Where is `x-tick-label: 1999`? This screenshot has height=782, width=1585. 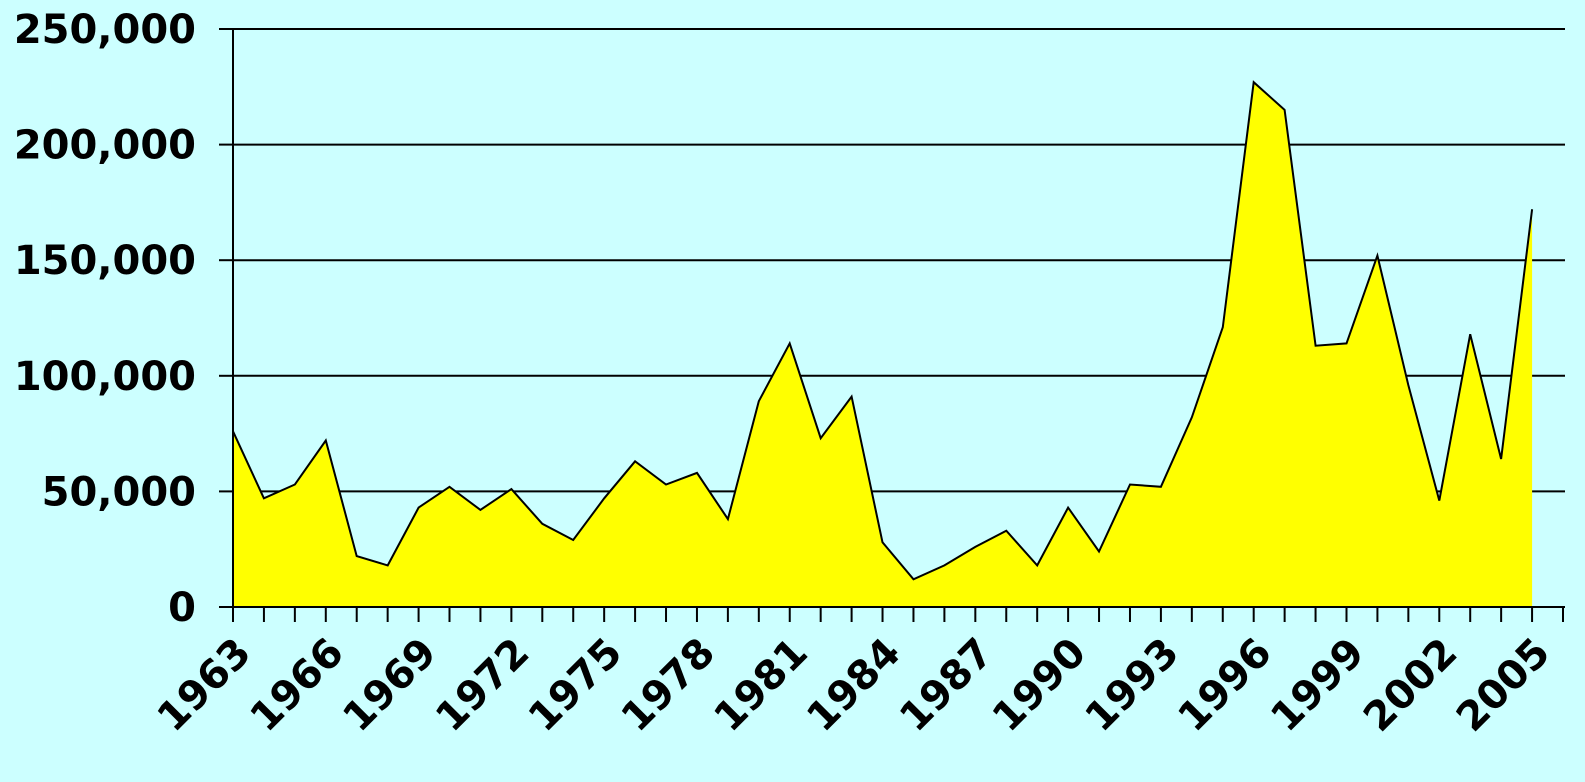 x-tick-label: 1999 is located at coordinates (1317, 685).